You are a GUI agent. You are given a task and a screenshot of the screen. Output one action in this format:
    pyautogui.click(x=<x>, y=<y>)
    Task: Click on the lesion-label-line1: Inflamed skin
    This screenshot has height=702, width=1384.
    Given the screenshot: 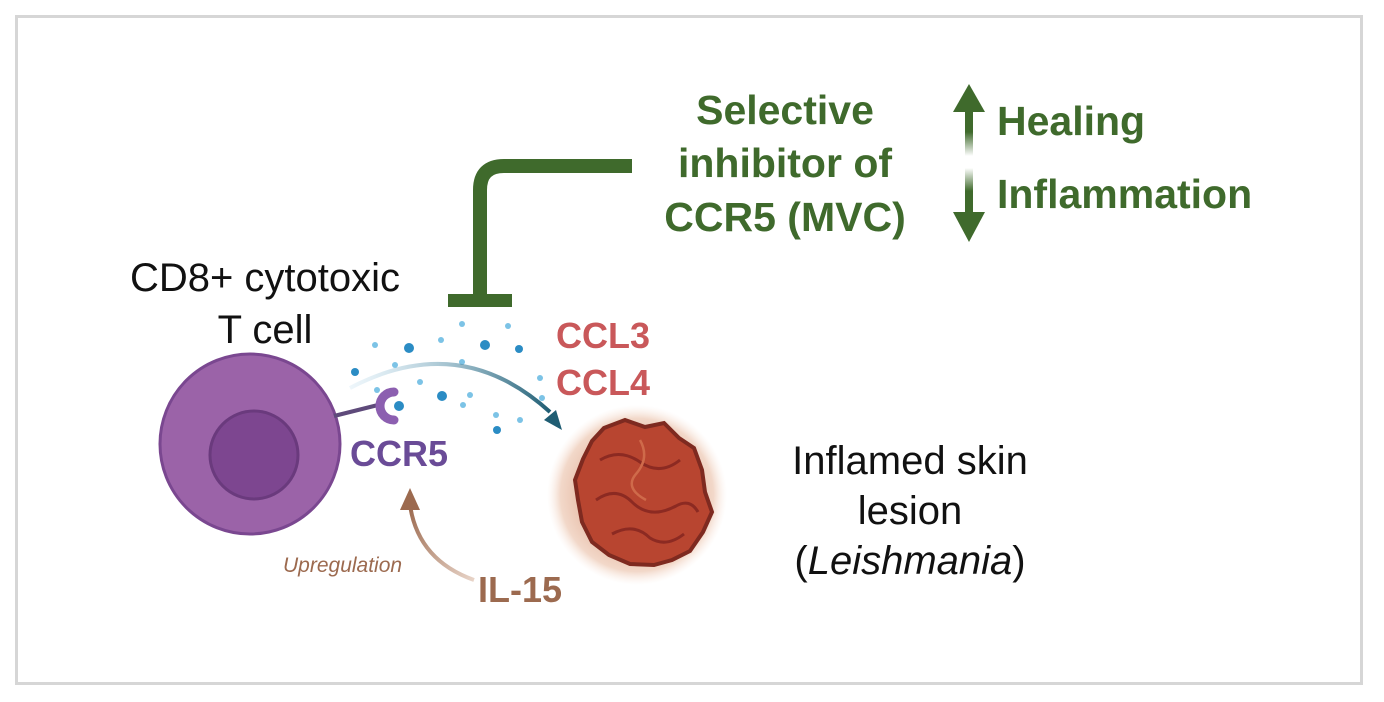 What is the action you would take?
    pyautogui.click(x=910, y=461)
    